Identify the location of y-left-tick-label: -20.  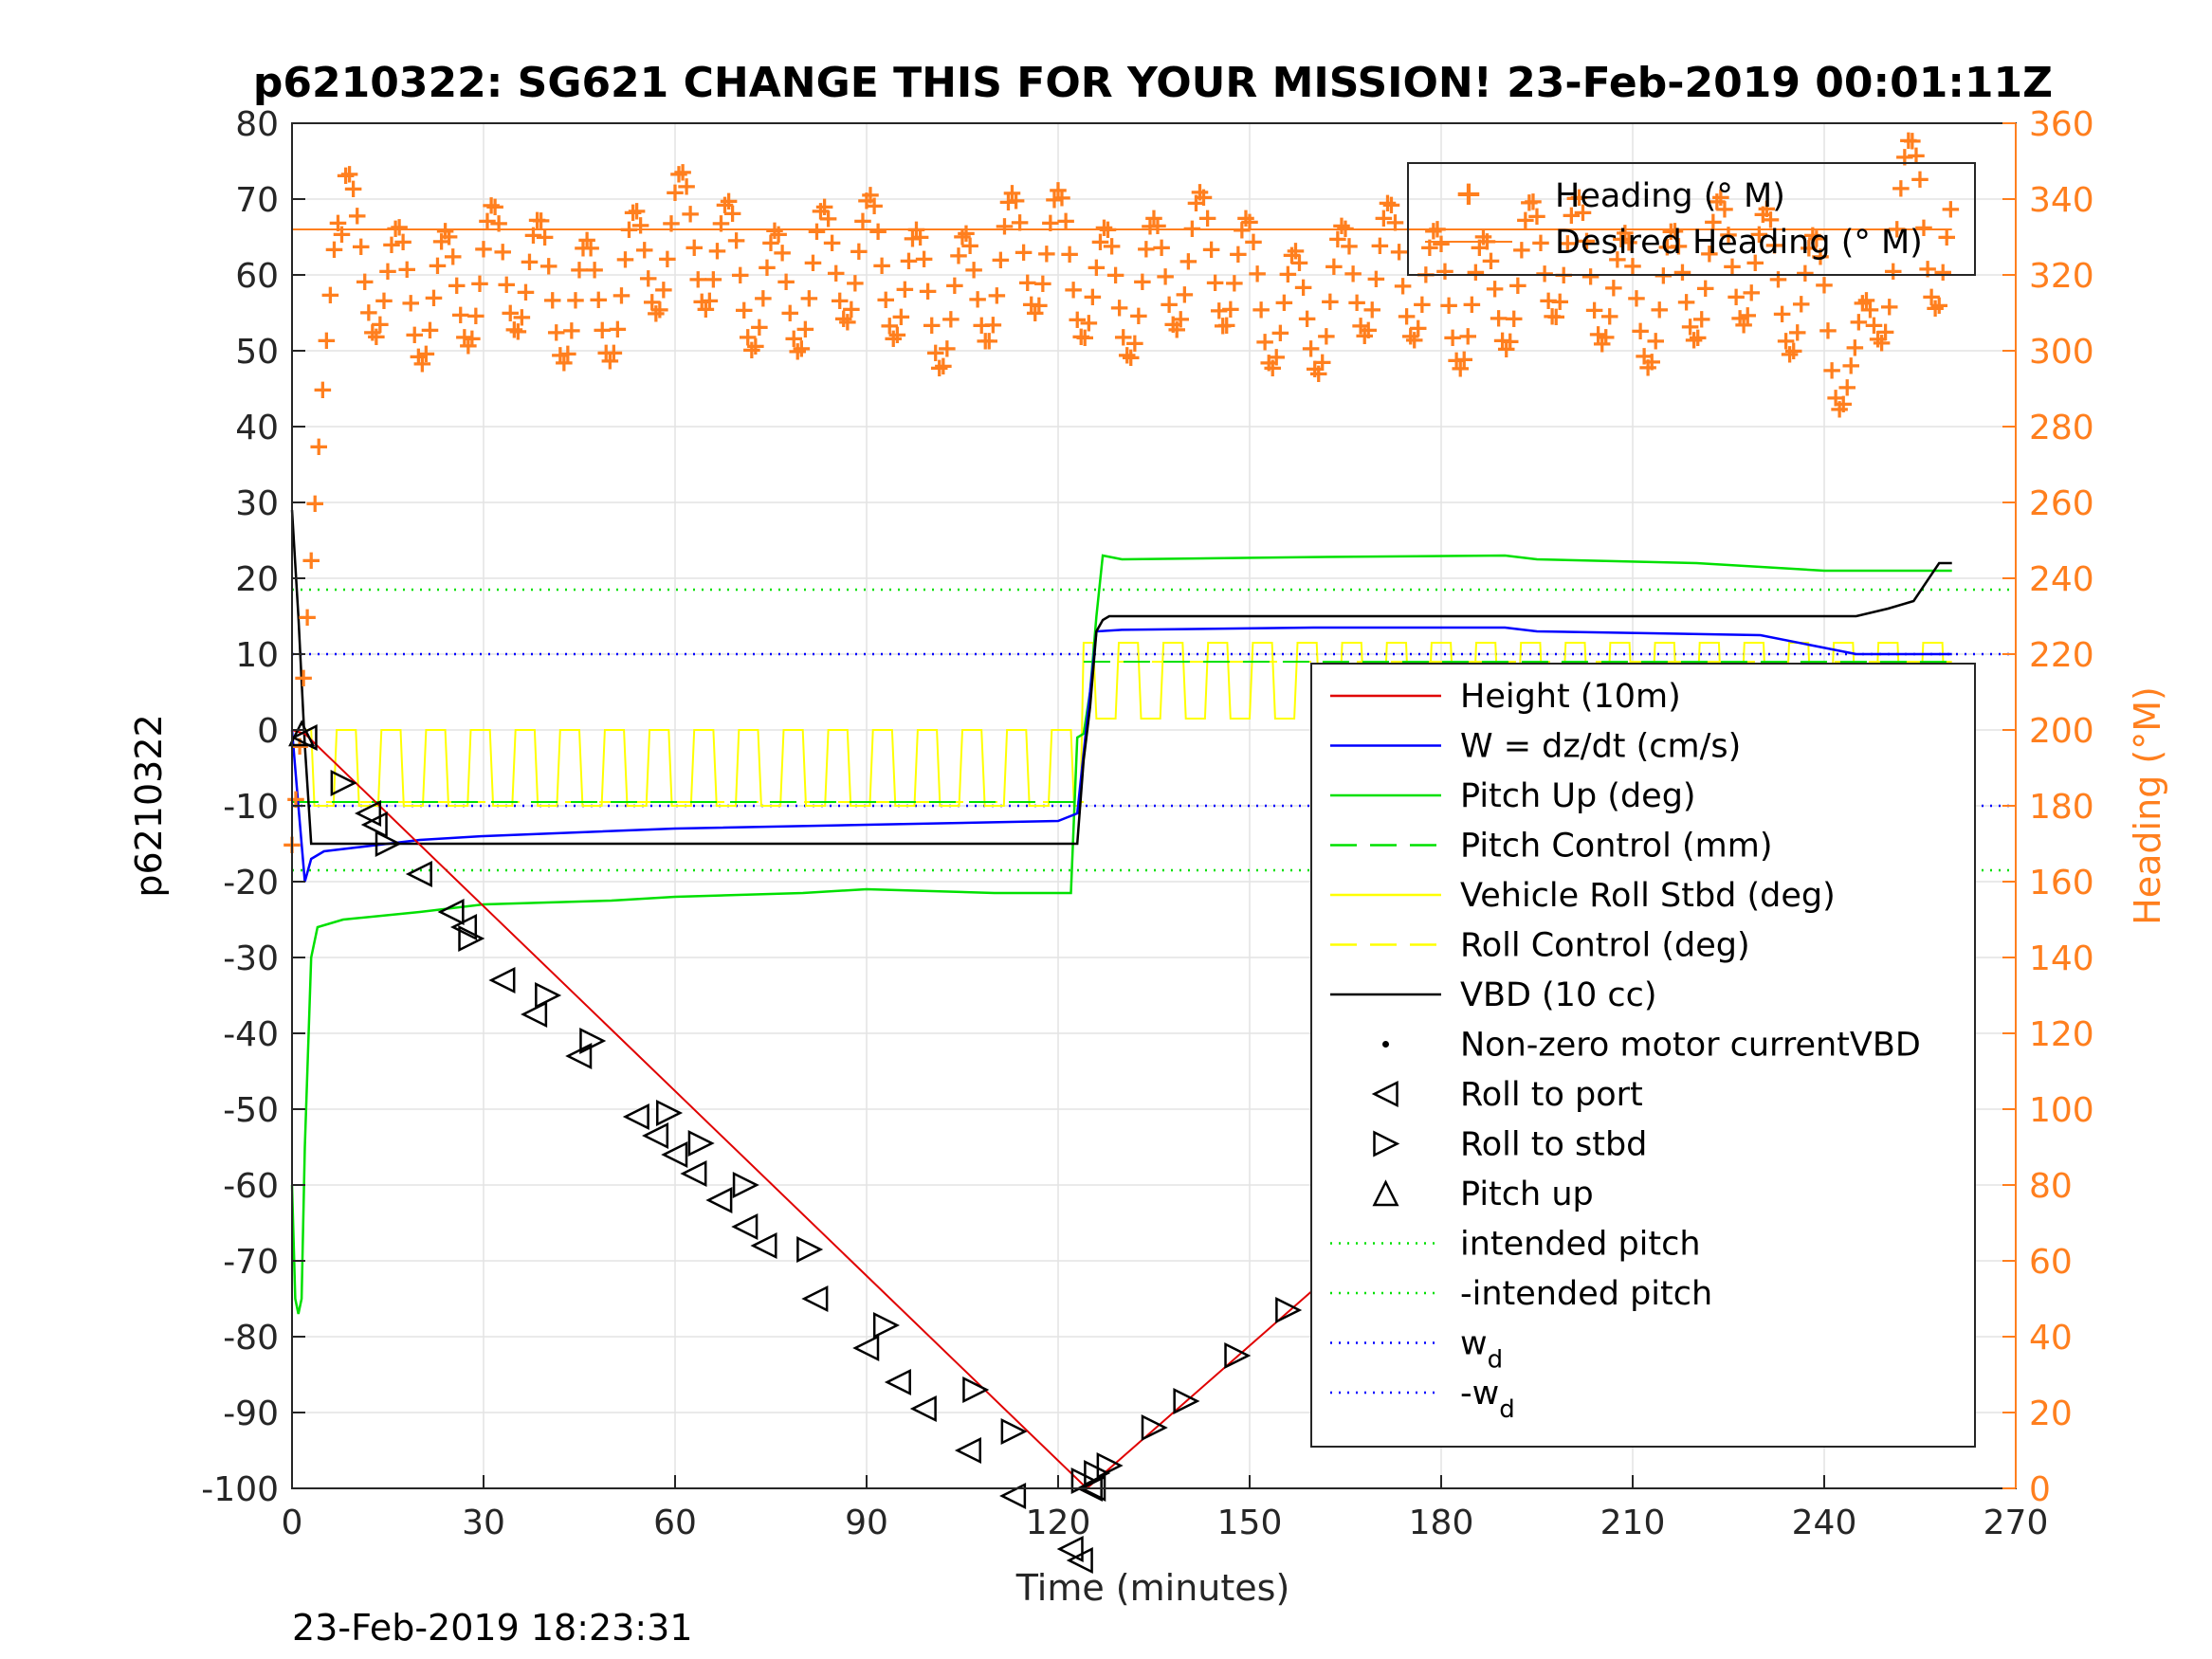
(251, 883).